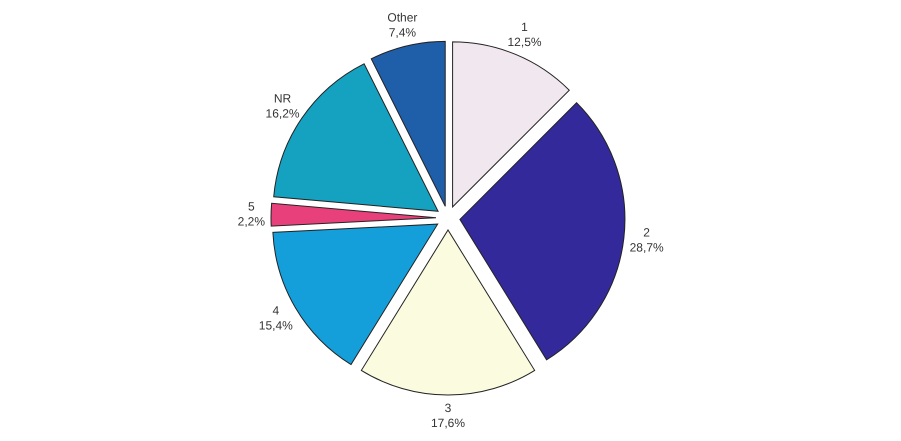  What do you see at coordinates (283, 114) in the screenshot?
I see `data-label: 16,2%` at bounding box center [283, 114].